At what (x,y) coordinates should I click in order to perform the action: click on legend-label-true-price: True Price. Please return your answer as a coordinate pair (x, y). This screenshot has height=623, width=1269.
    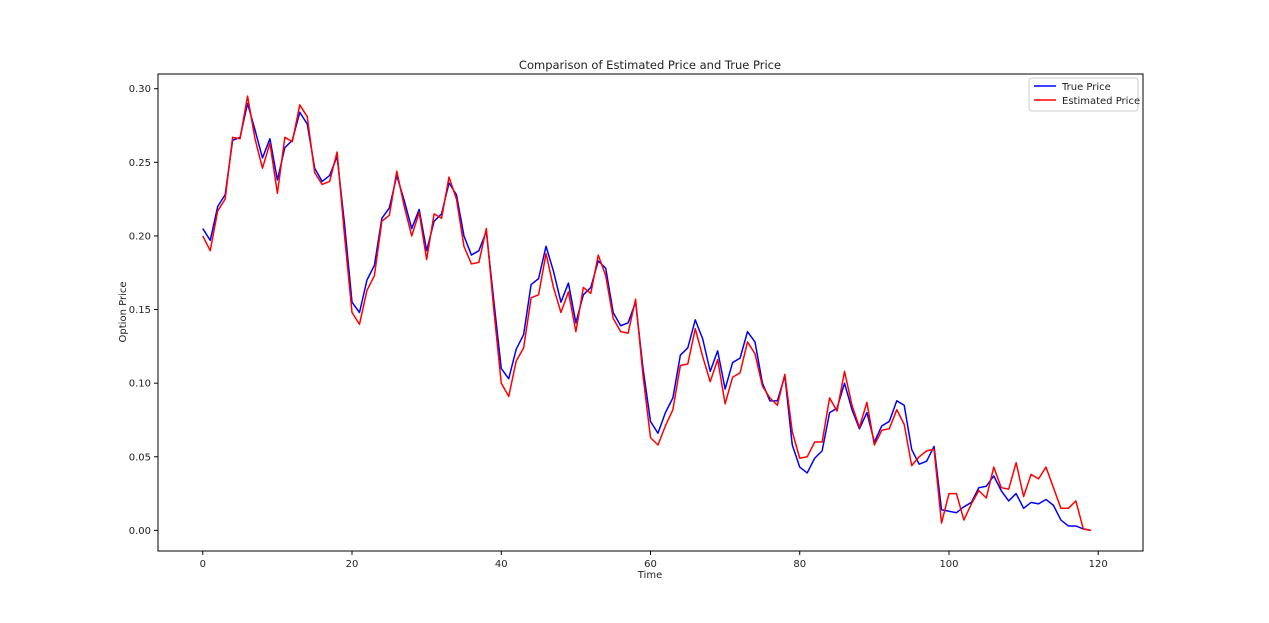
    Looking at the image, I should click on (1086, 87).